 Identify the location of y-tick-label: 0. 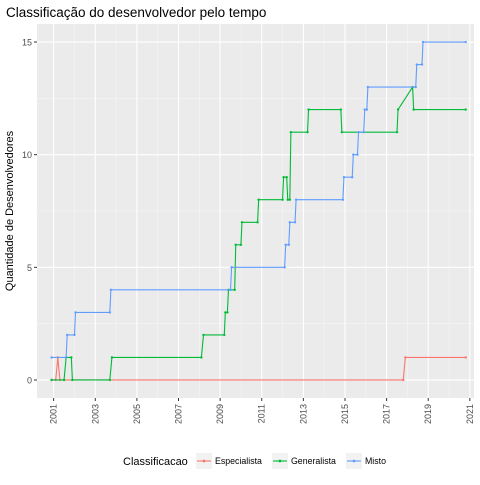
(29, 380).